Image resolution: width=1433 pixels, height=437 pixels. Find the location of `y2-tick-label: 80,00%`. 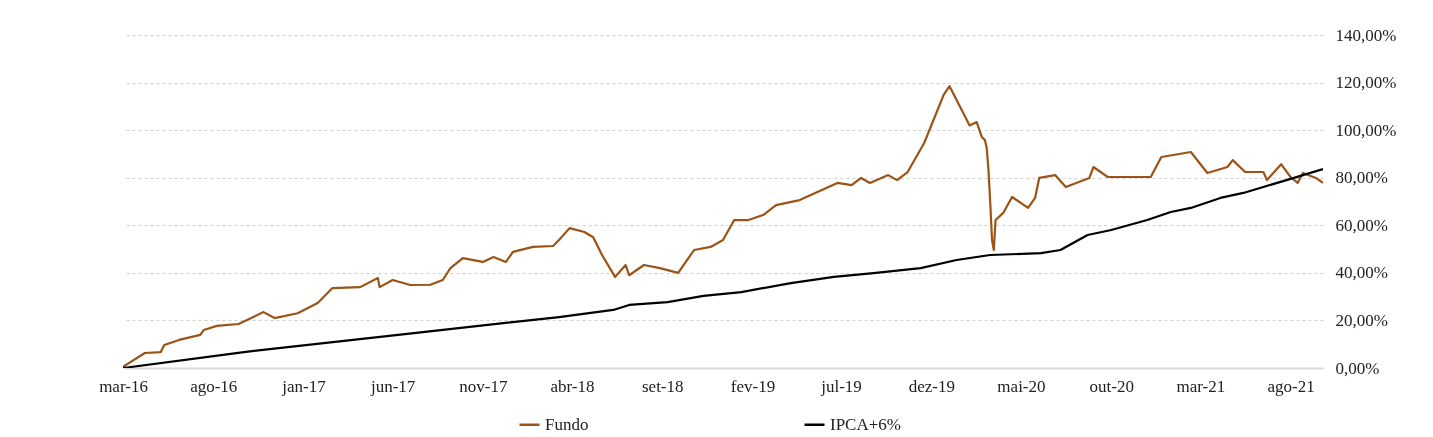

y2-tick-label: 80,00% is located at coordinates (1361, 178).